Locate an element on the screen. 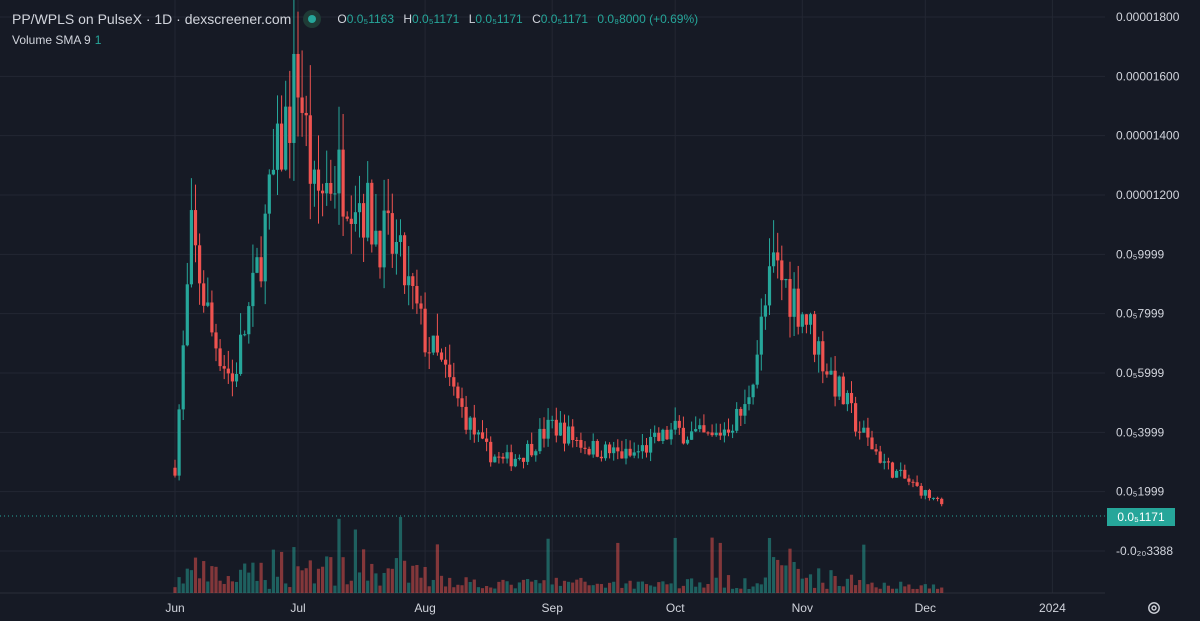 This screenshot has height=621, width=1200. open-value: 0.0₅1163 is located at coordinates (370, 19).